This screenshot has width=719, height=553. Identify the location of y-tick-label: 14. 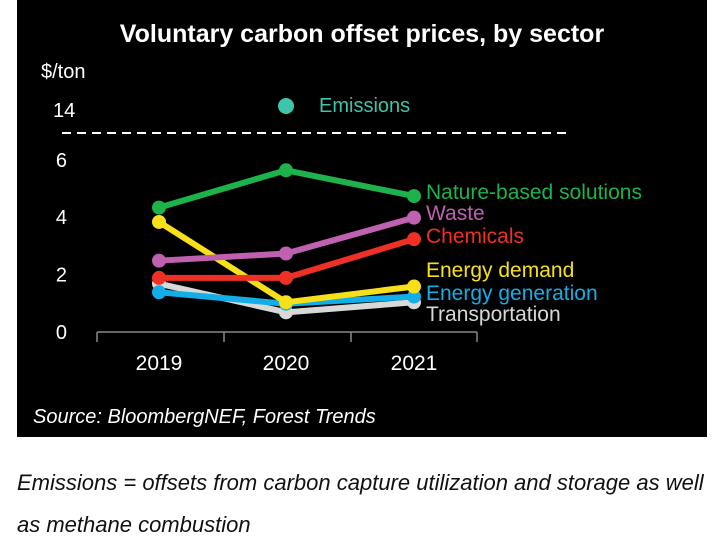
(64, 111).